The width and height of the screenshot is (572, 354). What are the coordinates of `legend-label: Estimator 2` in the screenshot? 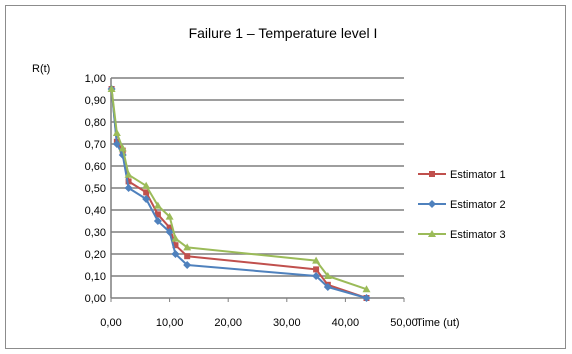 It's located at (478, 205).